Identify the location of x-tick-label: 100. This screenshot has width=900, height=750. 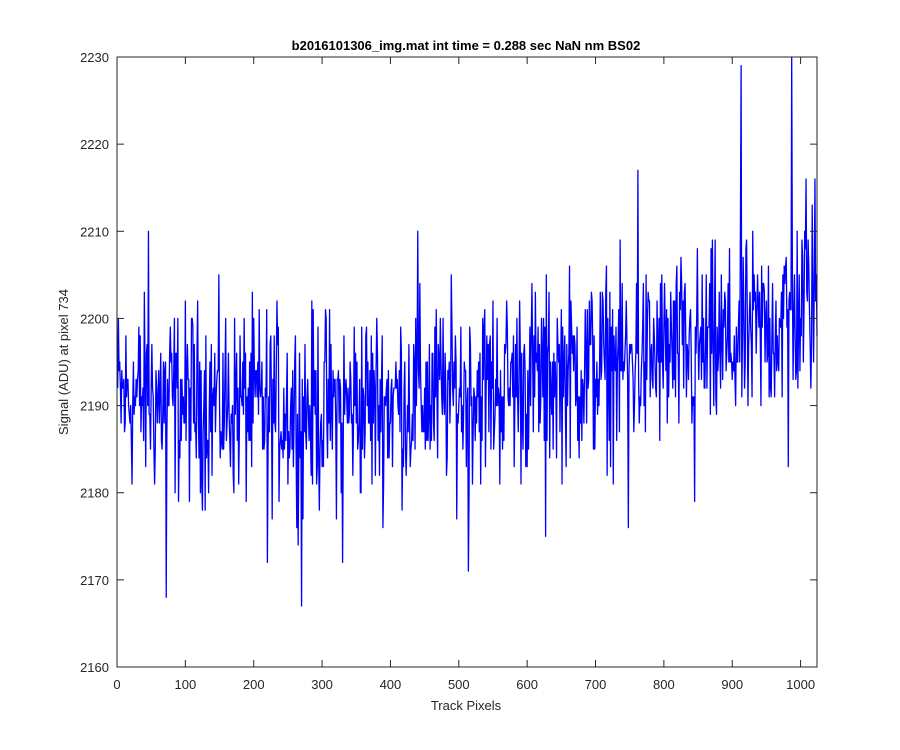
(186, 684).